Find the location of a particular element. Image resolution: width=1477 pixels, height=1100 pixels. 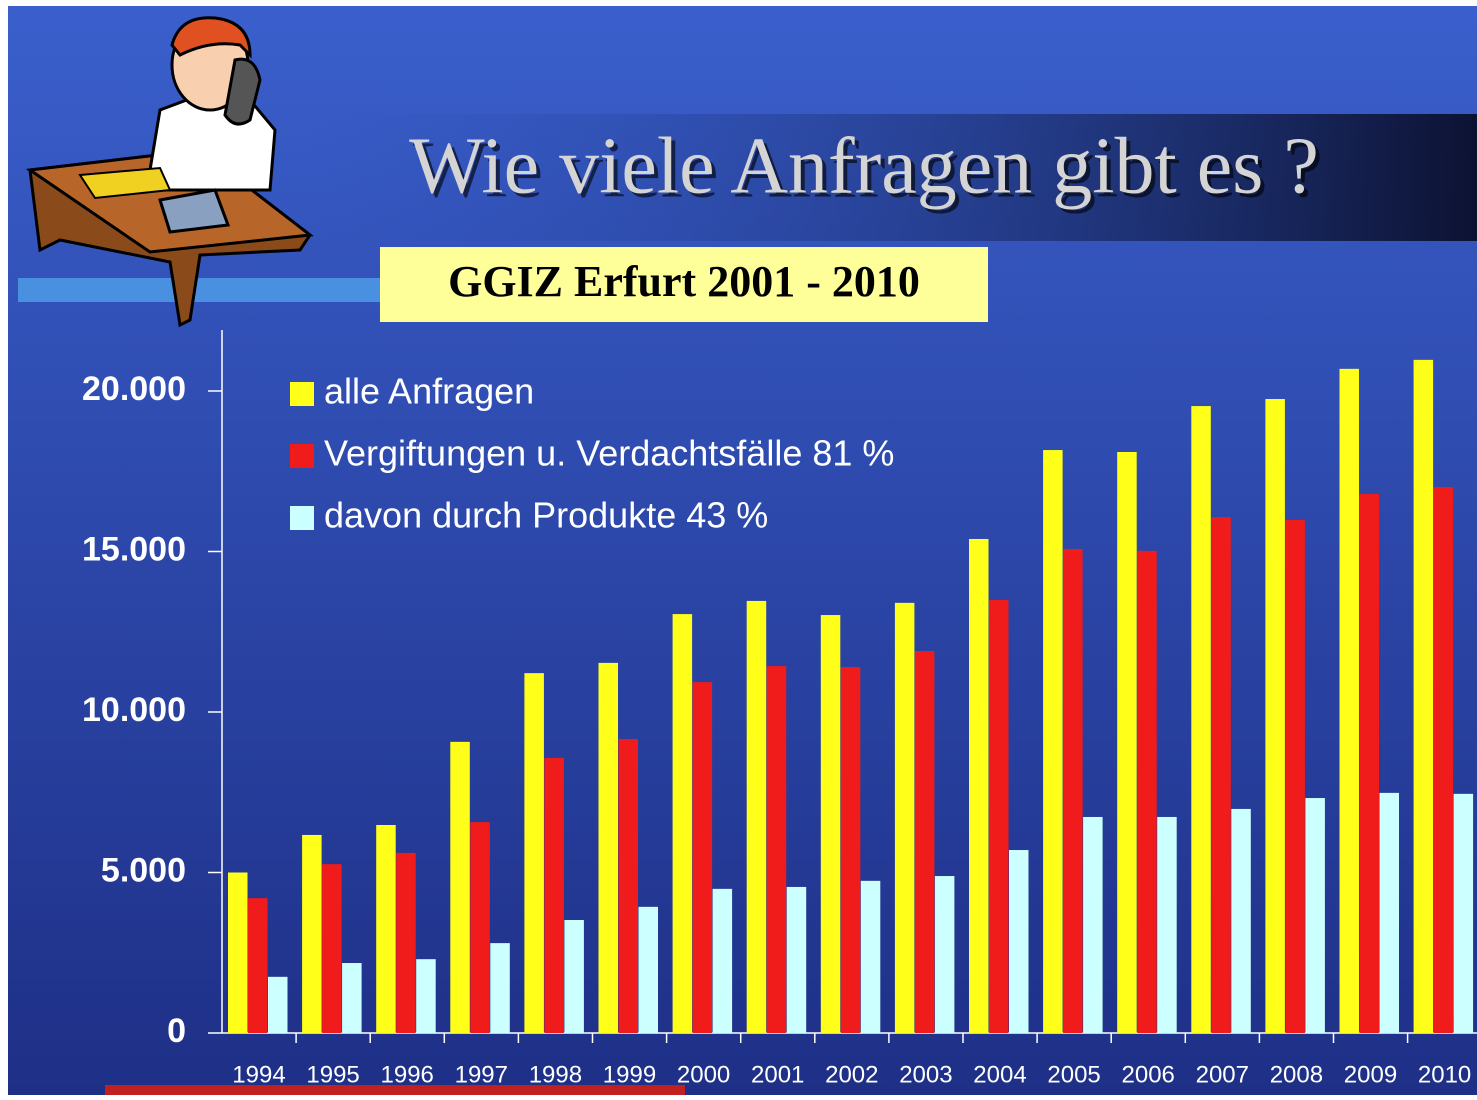

x-tick-label: 2002 is located at coordinates (851, 1074).